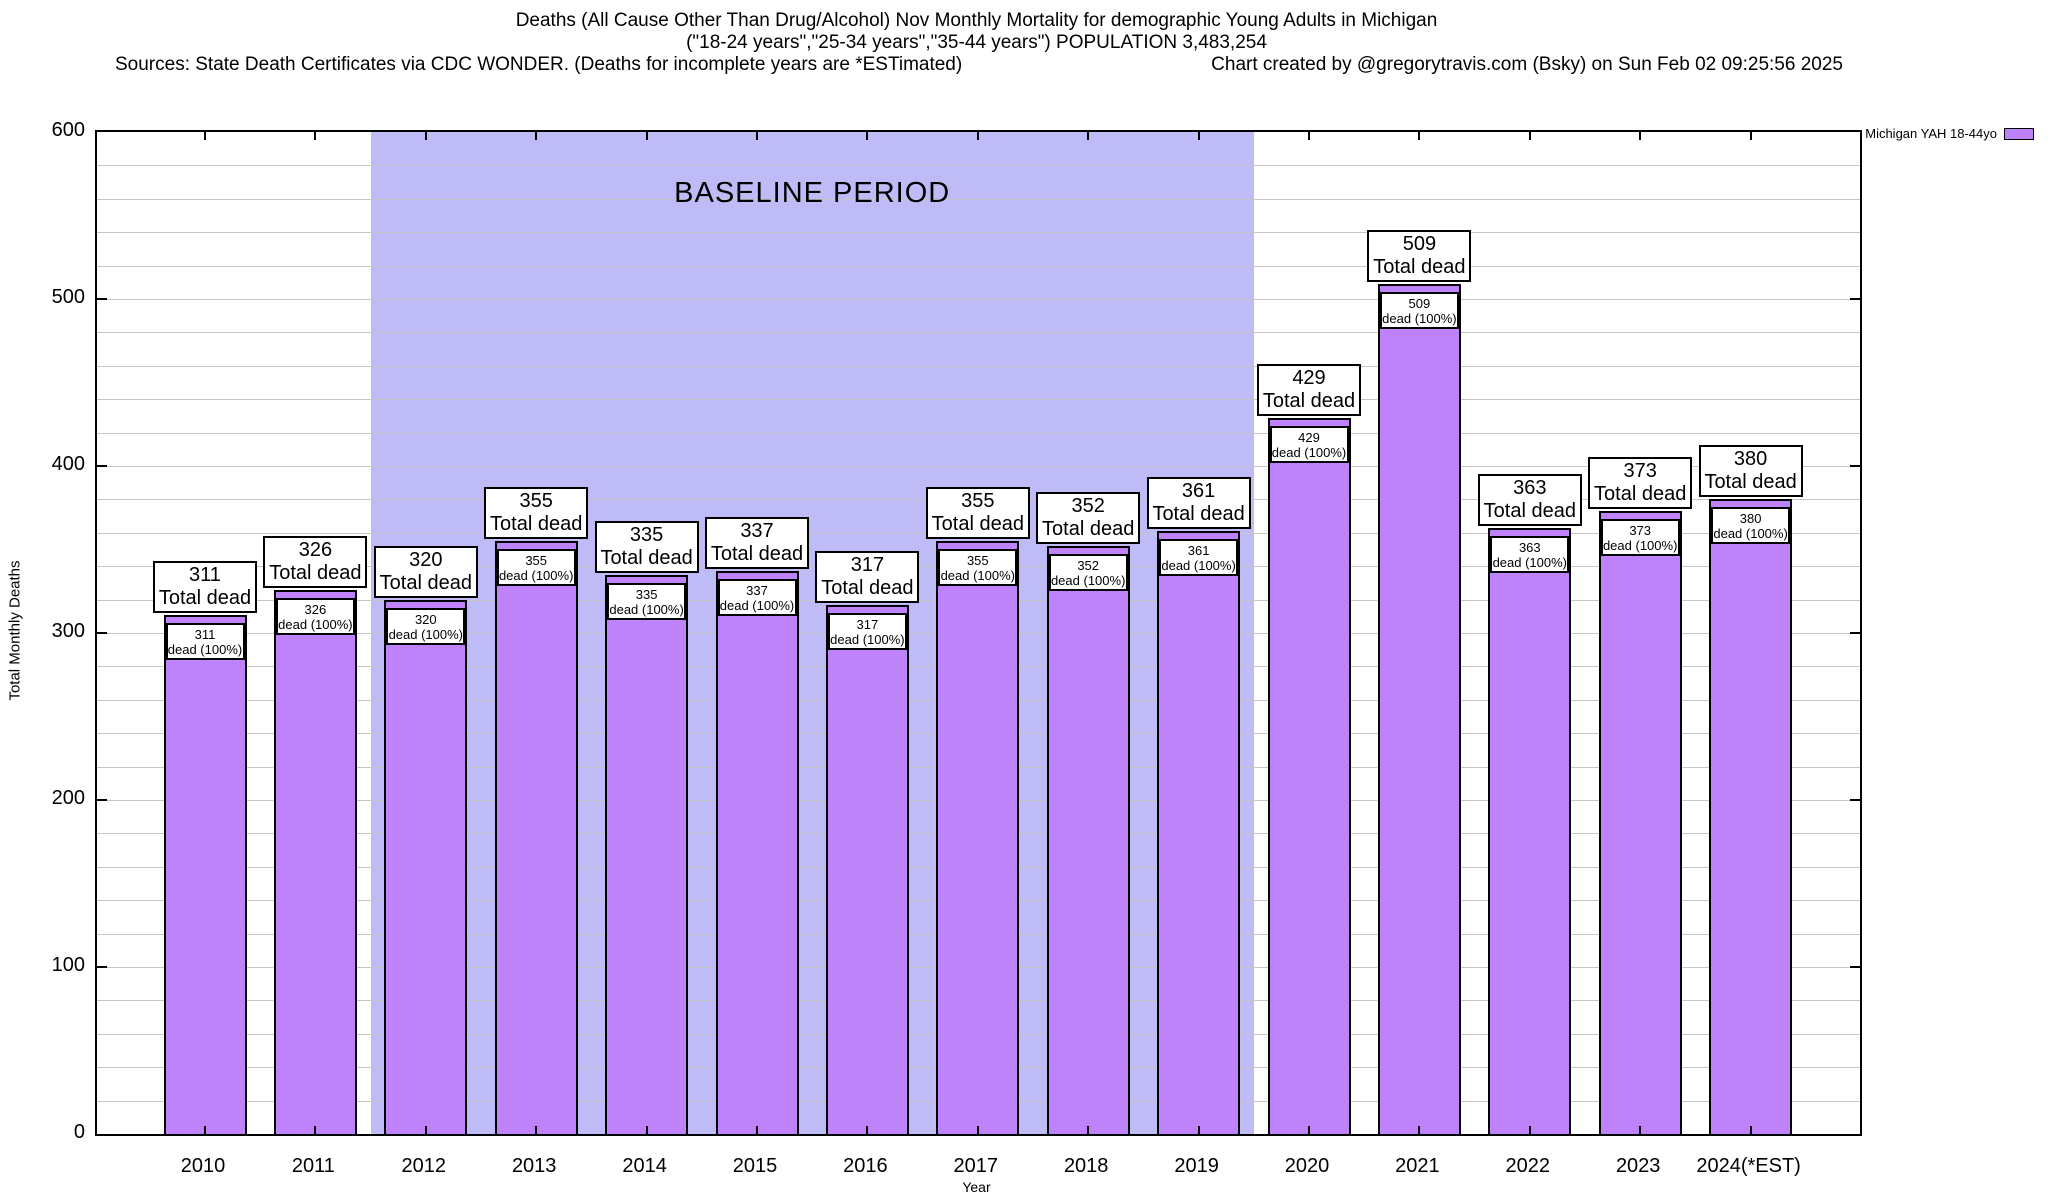  I want to click on x-tick-label: 2017, so click(976, 1166).